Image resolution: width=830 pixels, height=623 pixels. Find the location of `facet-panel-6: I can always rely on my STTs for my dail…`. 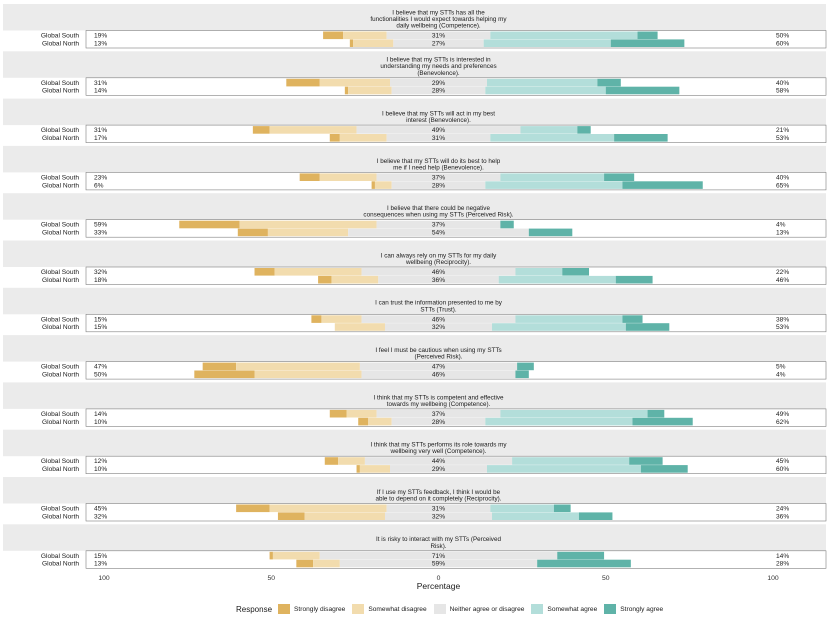

facet-panel-6: I can always rely on my STTs for my dail… is located at coordinates (415, 262).